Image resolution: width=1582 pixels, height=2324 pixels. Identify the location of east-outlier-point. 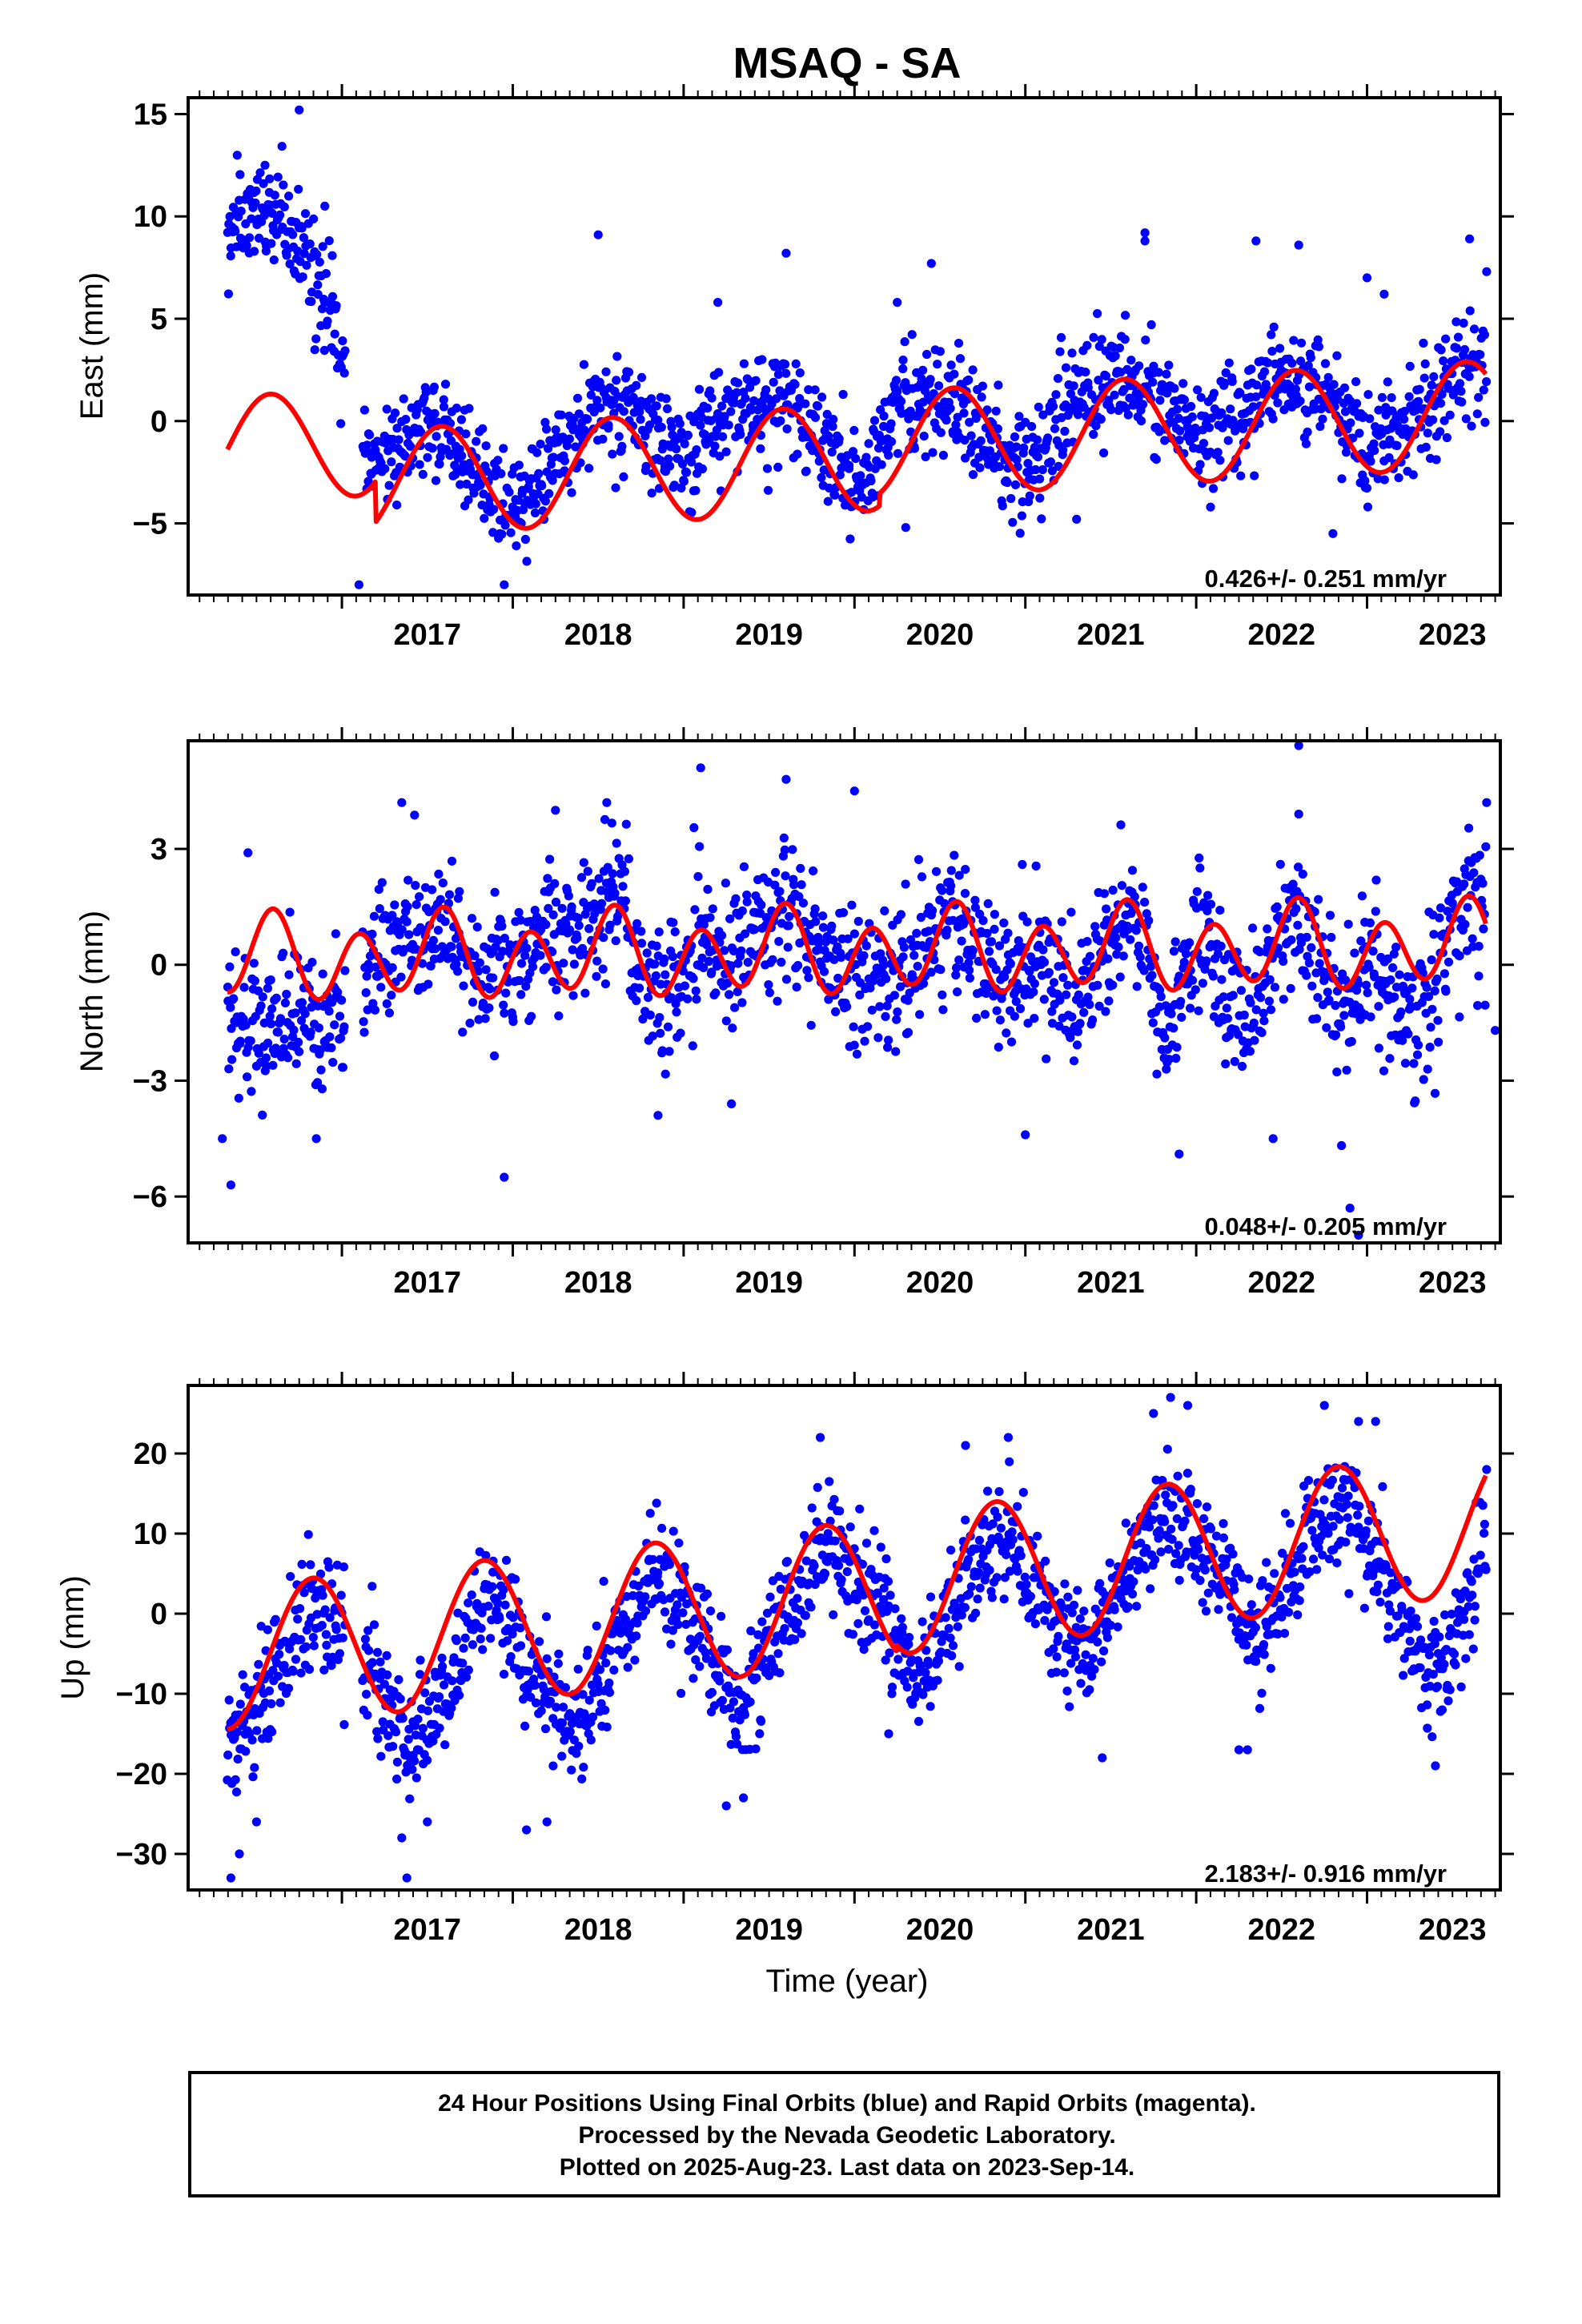
(1145, 241).